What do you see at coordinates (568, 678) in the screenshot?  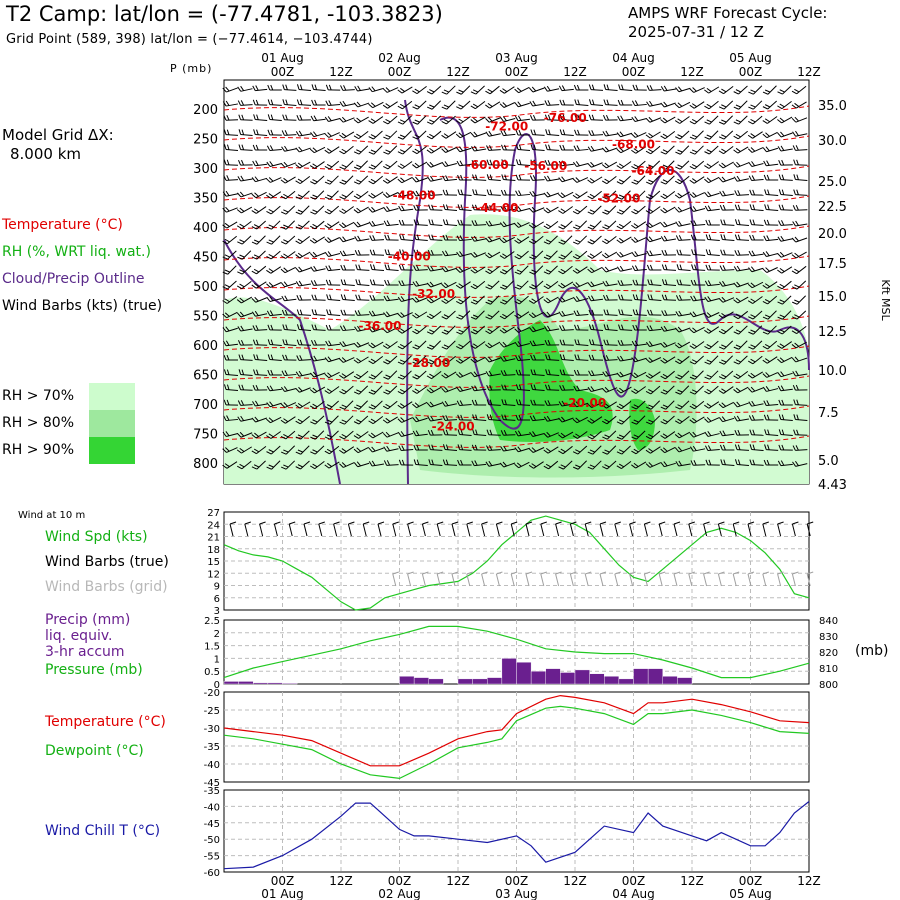 I see `precip-bar` at bounding box center [568, 678].